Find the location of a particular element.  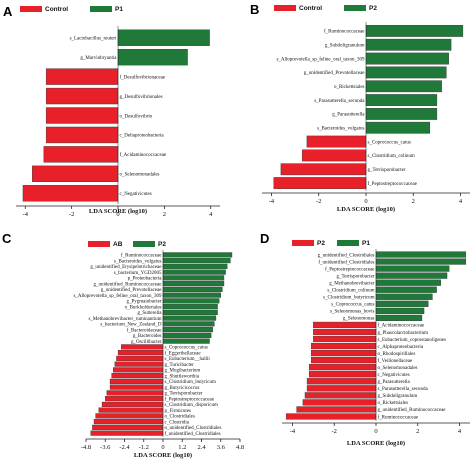

bar-label: s_Clostridium_butyricum is located at coordinates (349, 298).